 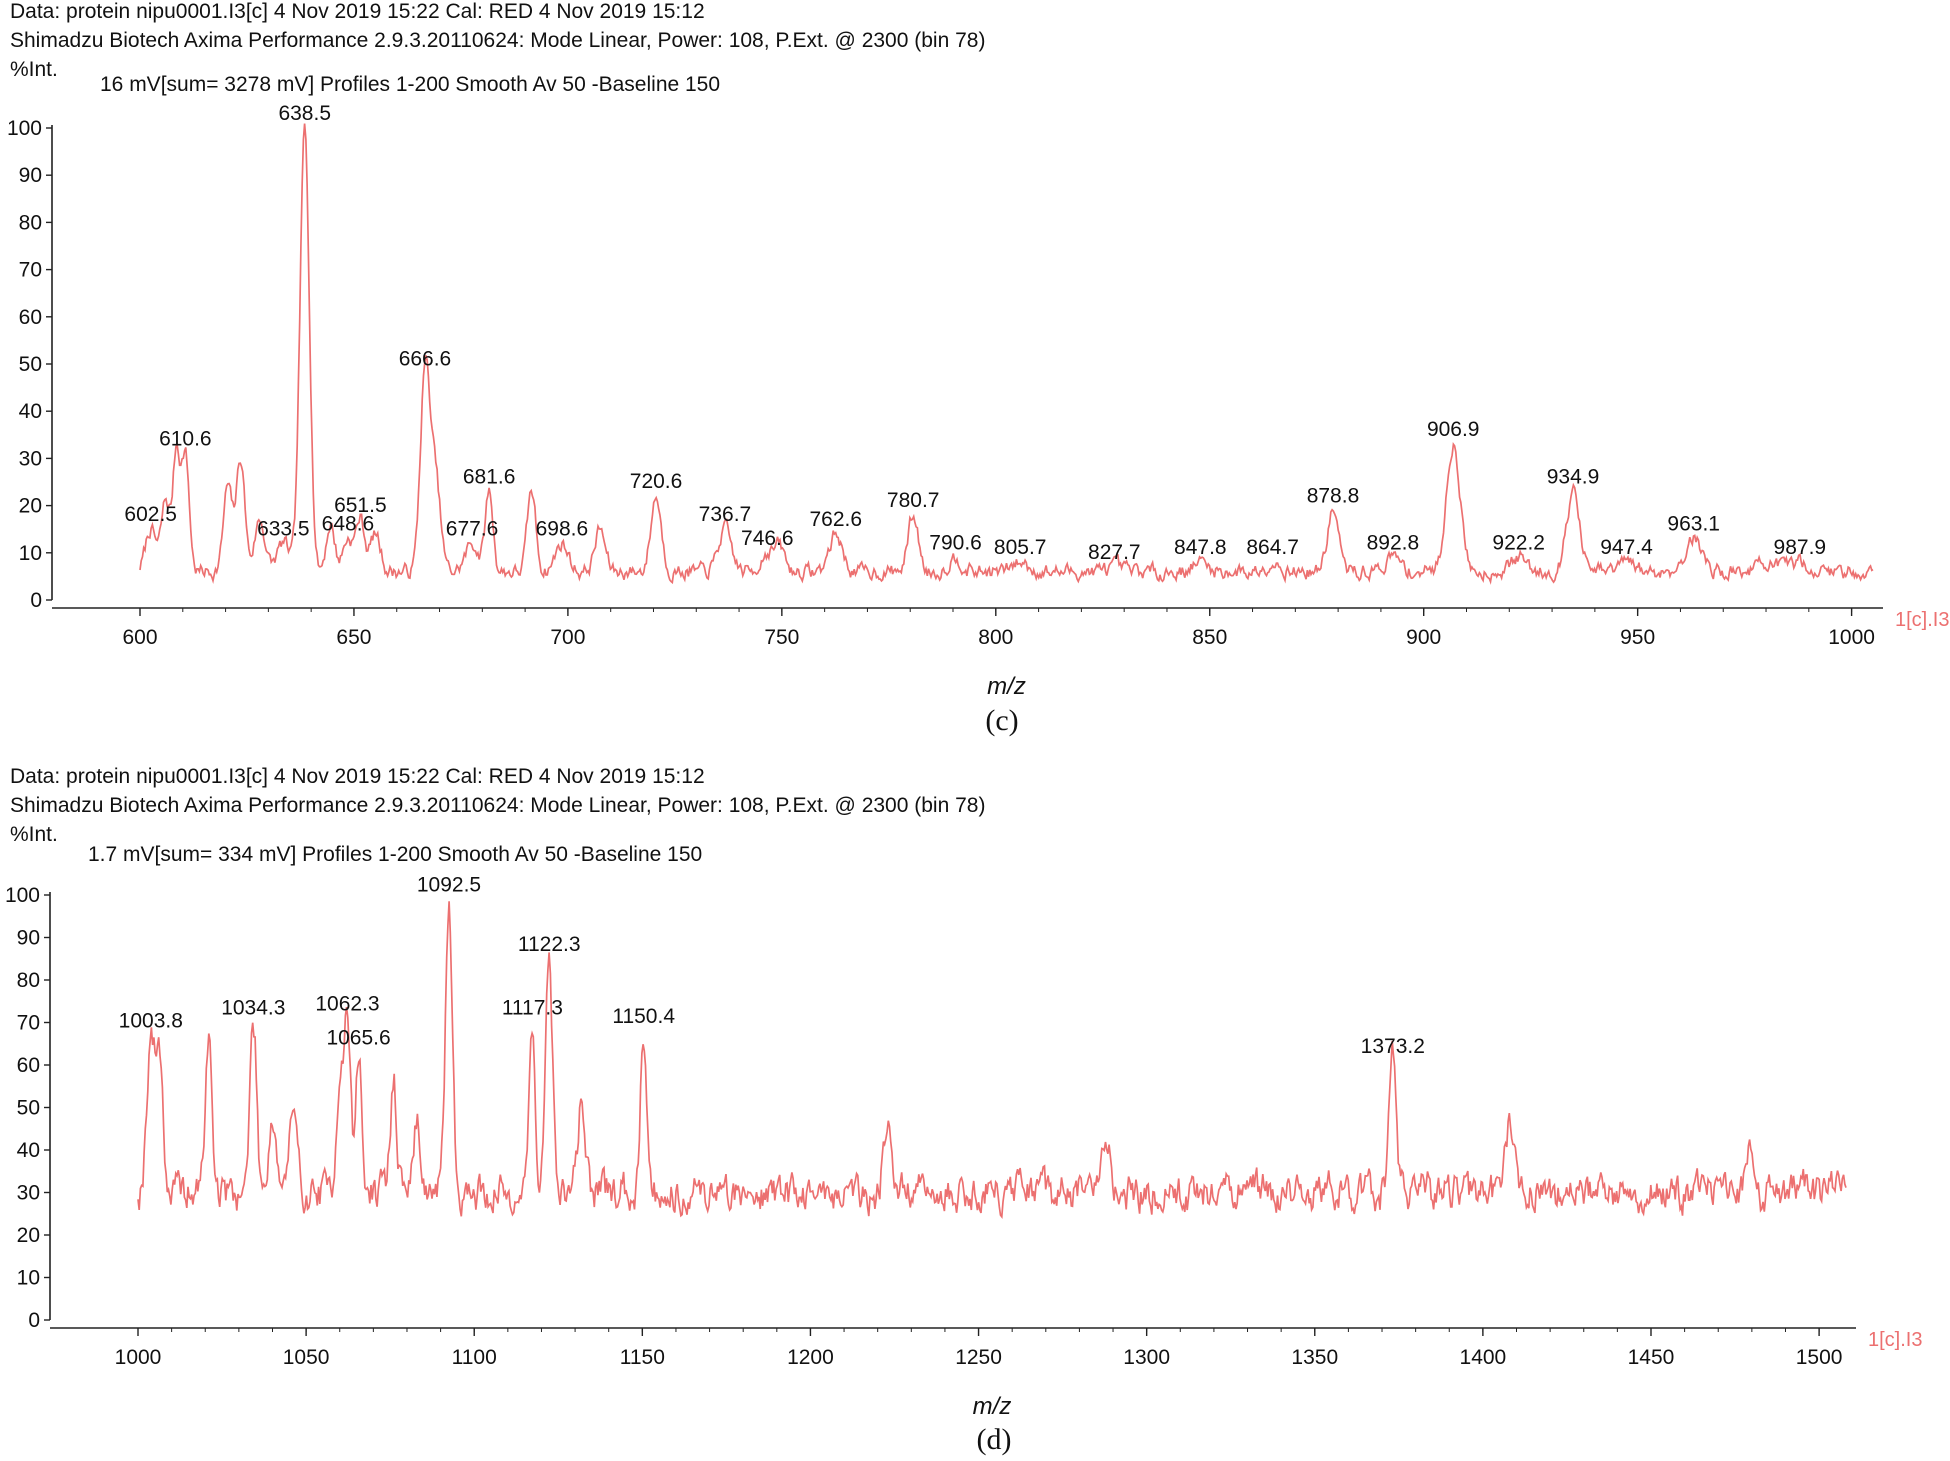 I want to click on x-tick-label: 950, so click(x=1637, y=637).